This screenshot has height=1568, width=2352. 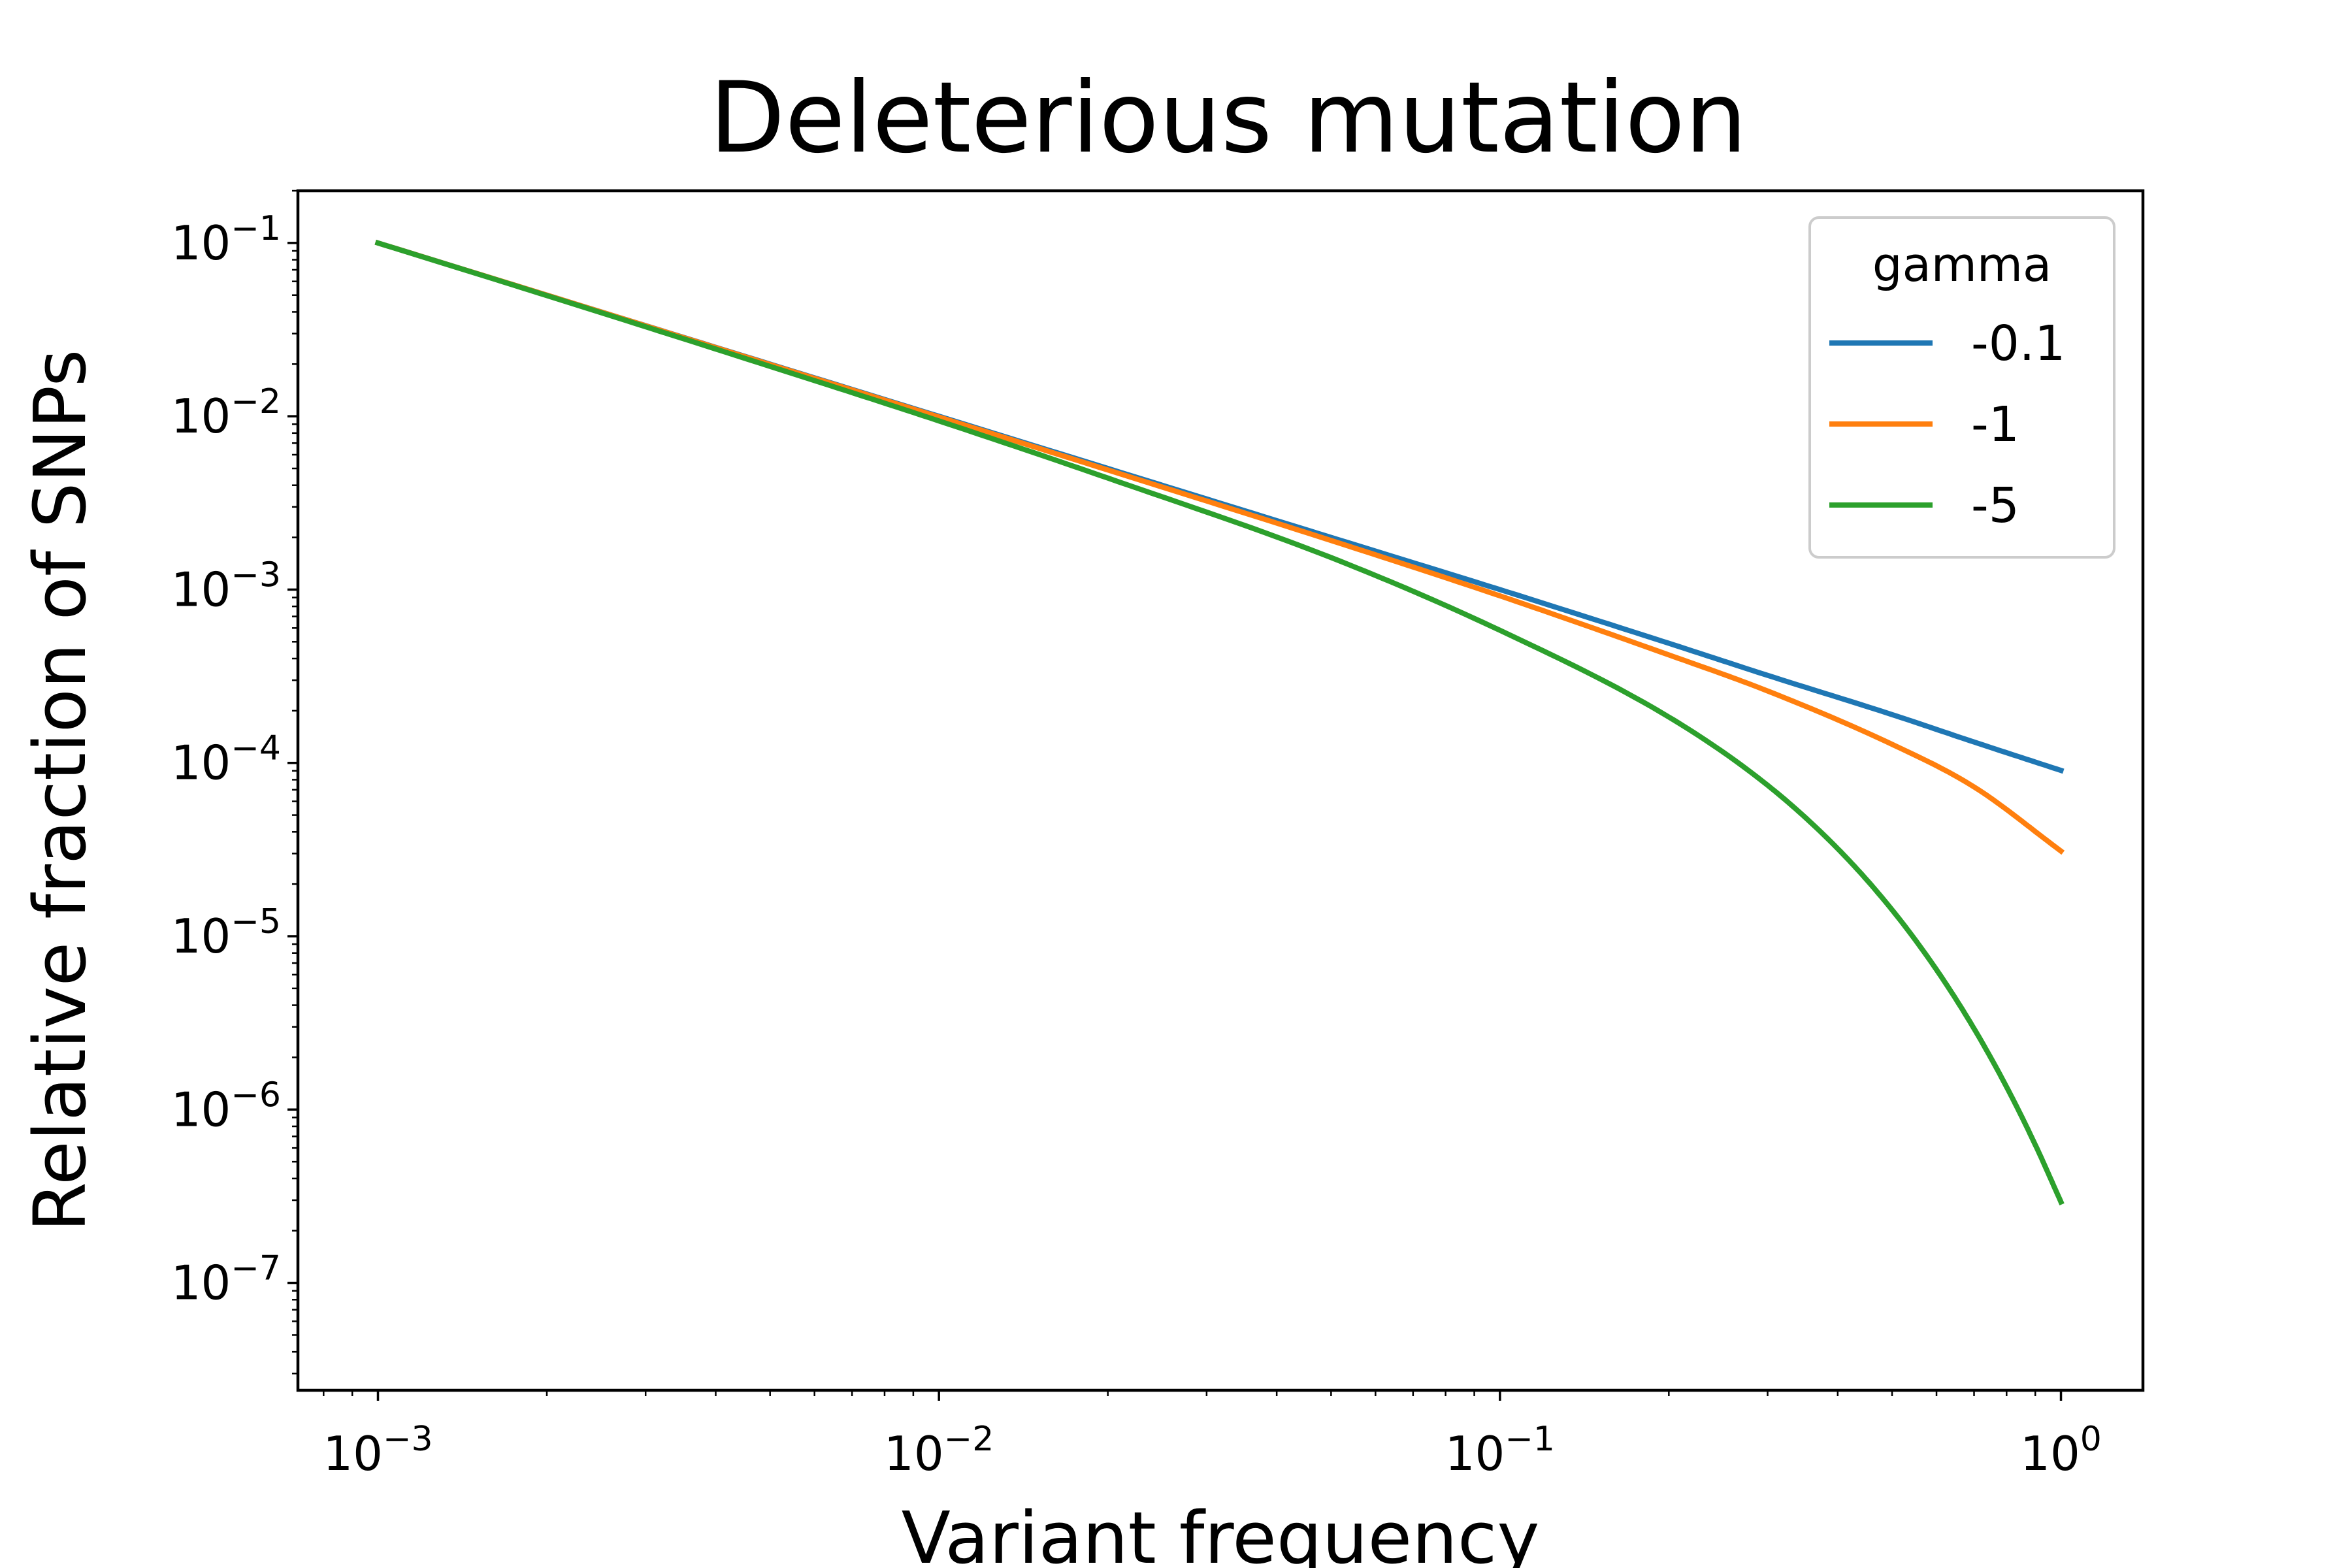 What do you see at coordinates (939, 1450) in the screenshot?
I see `x-tick-label: 10⁻²` at bounding box center [939, 1450].